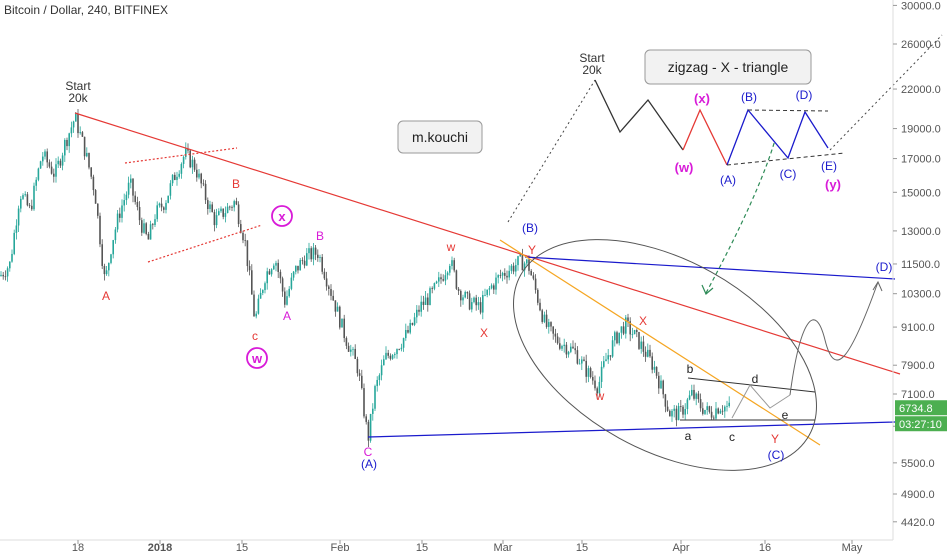 The height and width of the screenshot is (554, 947). Describe the element at coordinates (86, 10) in the screenshot. I see `chart-title: Bitcoin / Dollar, 240, BITFINEX` at that location.